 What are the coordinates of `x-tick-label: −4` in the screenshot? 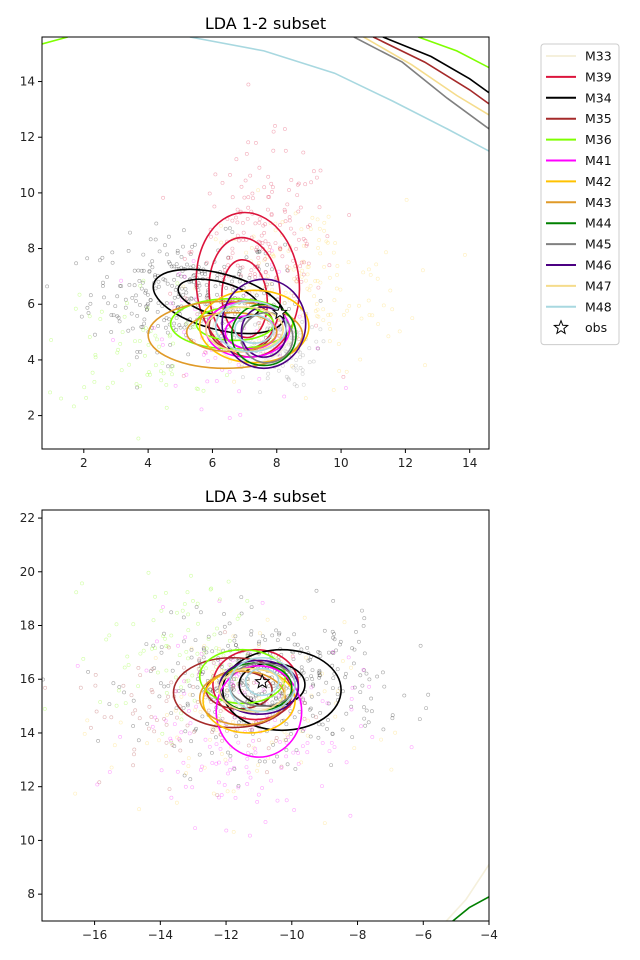 It's located at (489, 935).